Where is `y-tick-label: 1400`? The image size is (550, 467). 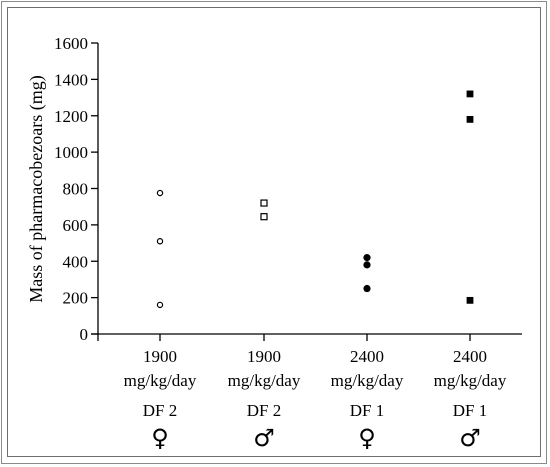 y-tick-label: 1400 is located at coordinates (71, 79).